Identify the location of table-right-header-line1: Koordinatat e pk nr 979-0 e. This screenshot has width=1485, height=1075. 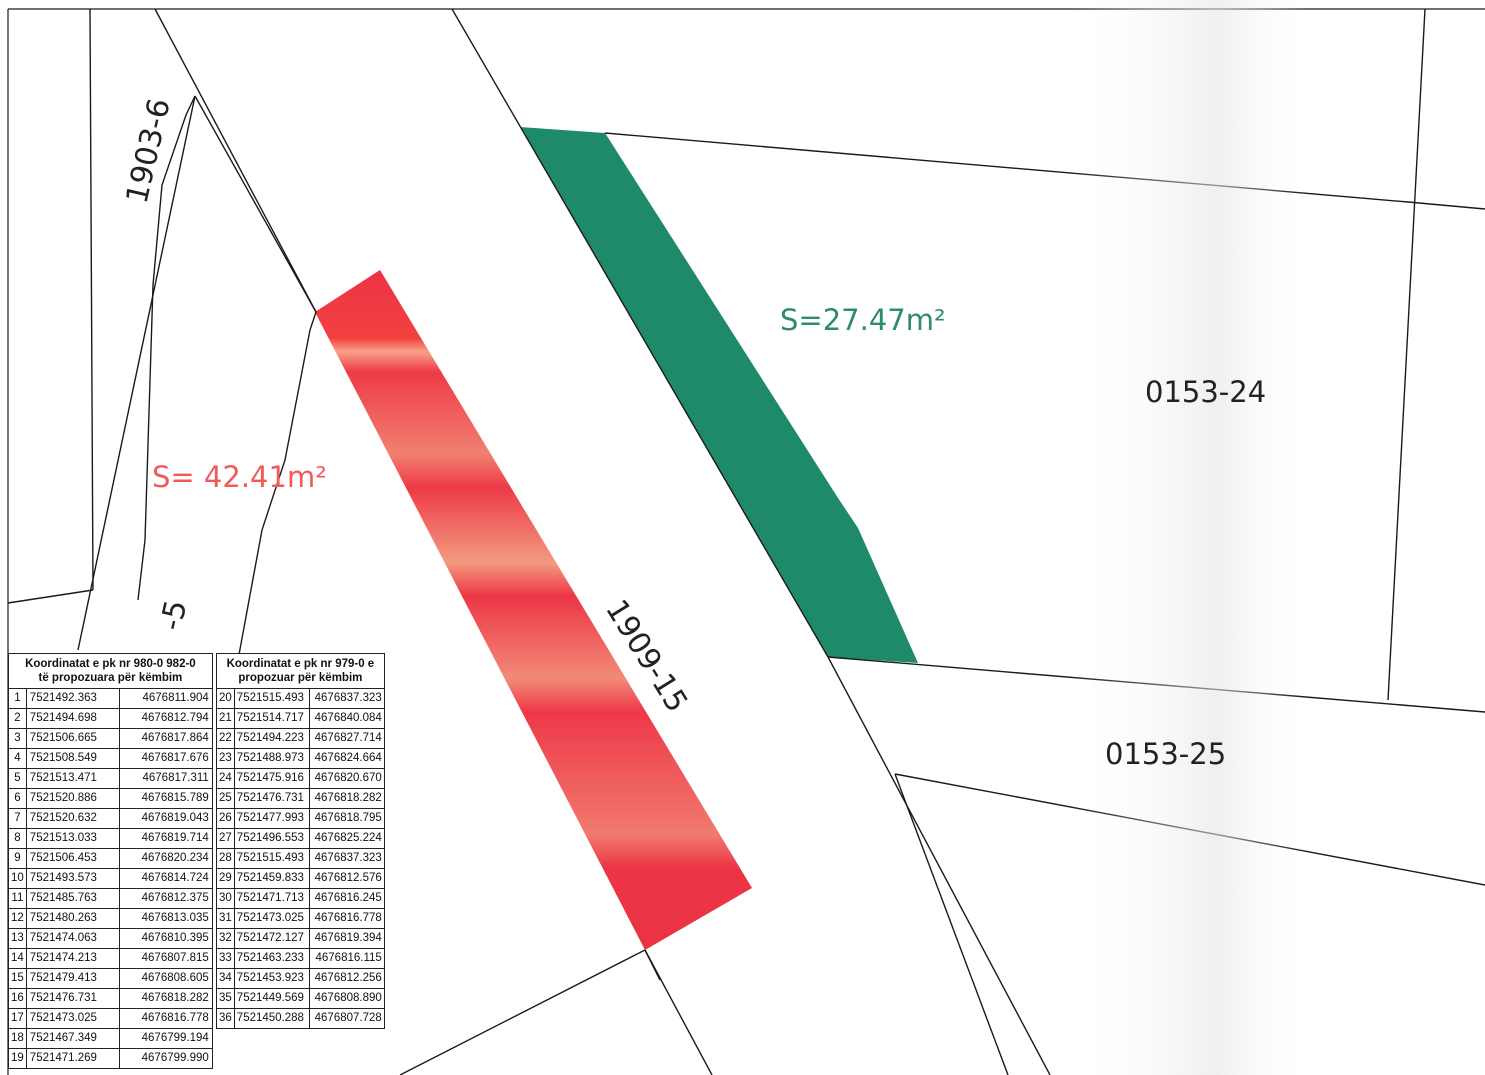
(300, 664).